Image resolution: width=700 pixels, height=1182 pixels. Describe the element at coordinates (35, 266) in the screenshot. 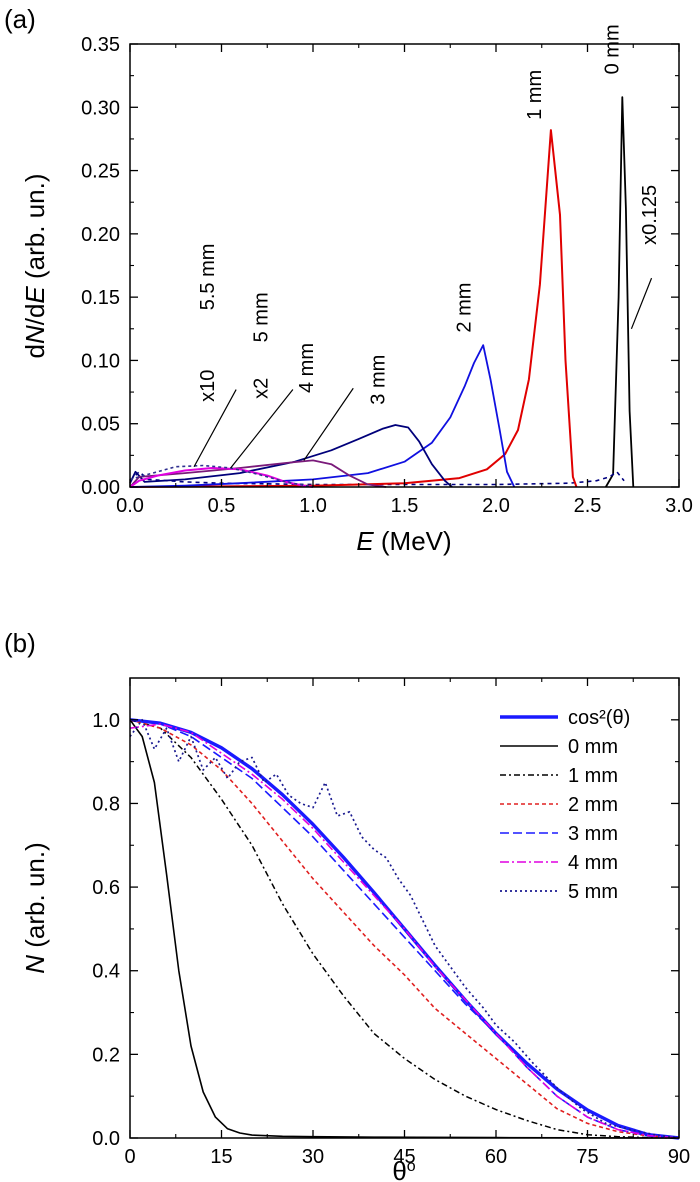

I see `panel-a-y-axis-title: dN/dE (arb. un.)` at that location.